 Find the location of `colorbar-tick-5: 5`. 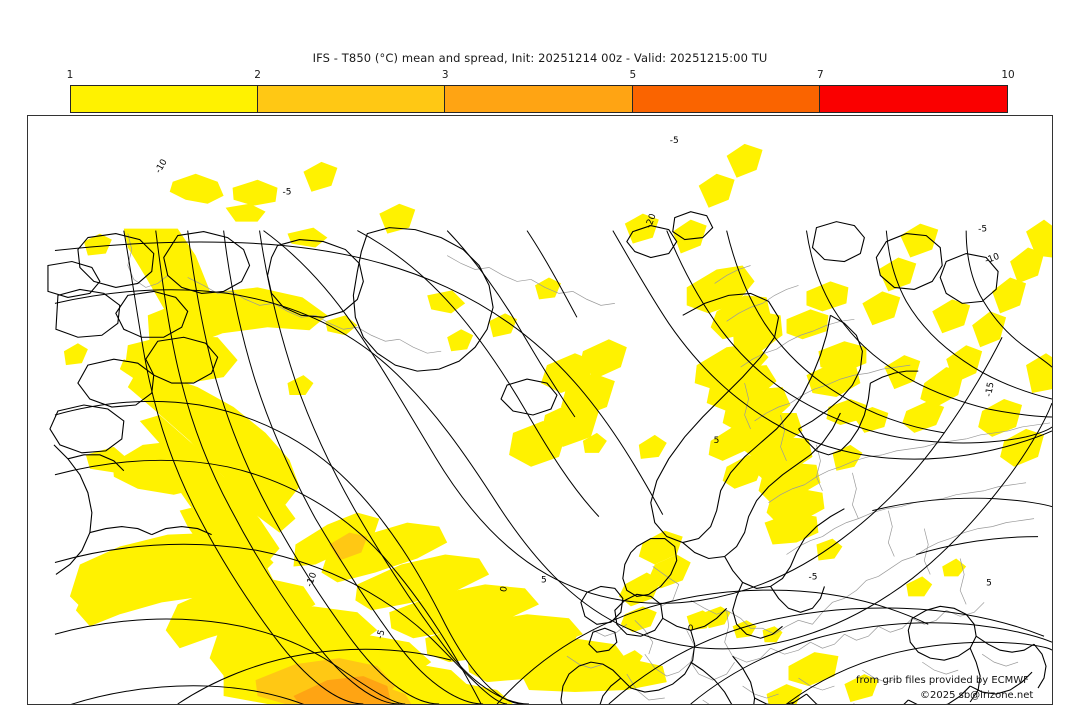

colorbar-tick-5: 5 is located at coordinates (633, 75).